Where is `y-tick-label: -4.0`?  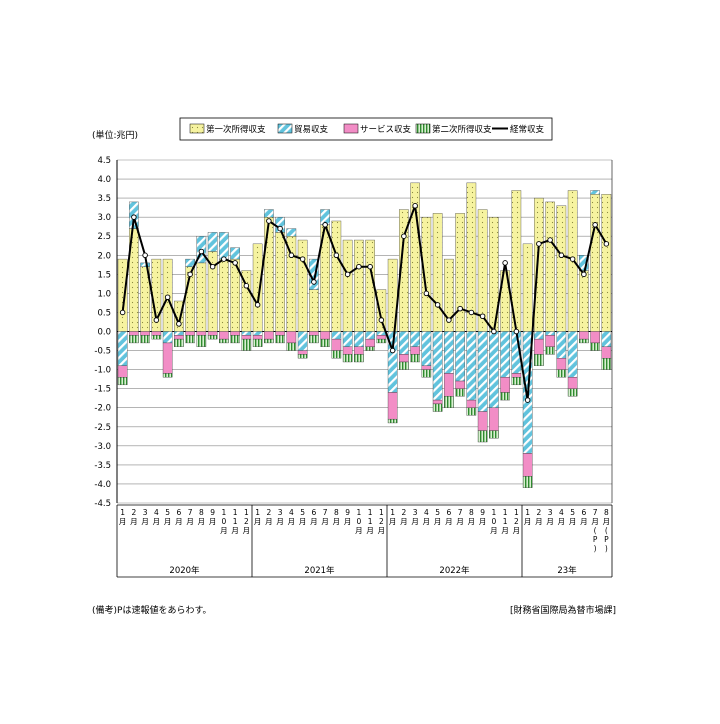 y-tick-label: -4.0 is located at coordinates (102, 485).